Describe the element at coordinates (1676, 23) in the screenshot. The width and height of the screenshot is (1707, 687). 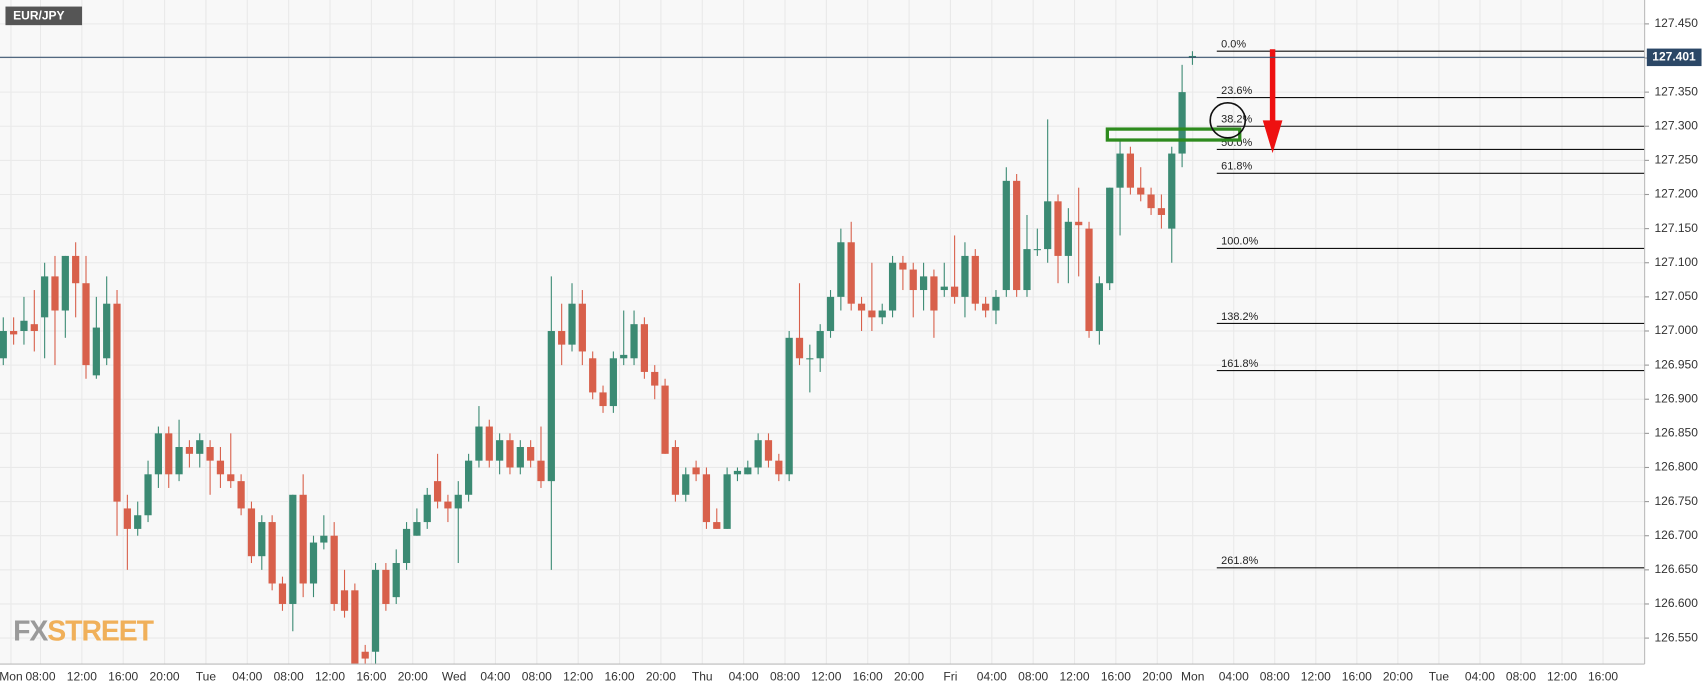
I see `y-tick-label: 127.450` at that location.